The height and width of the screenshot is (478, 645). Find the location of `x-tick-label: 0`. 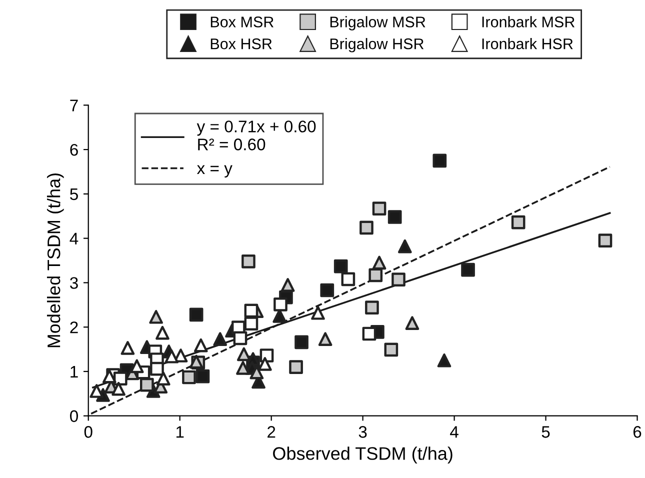

x-tick-label: 0 is located at coordinates (88, 432).